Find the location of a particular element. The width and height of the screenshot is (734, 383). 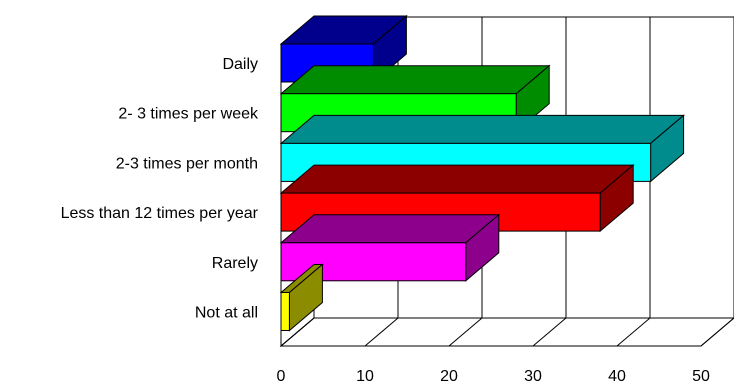

category-label-3: Less than 12 times per year is located at coordinates (160, 213).